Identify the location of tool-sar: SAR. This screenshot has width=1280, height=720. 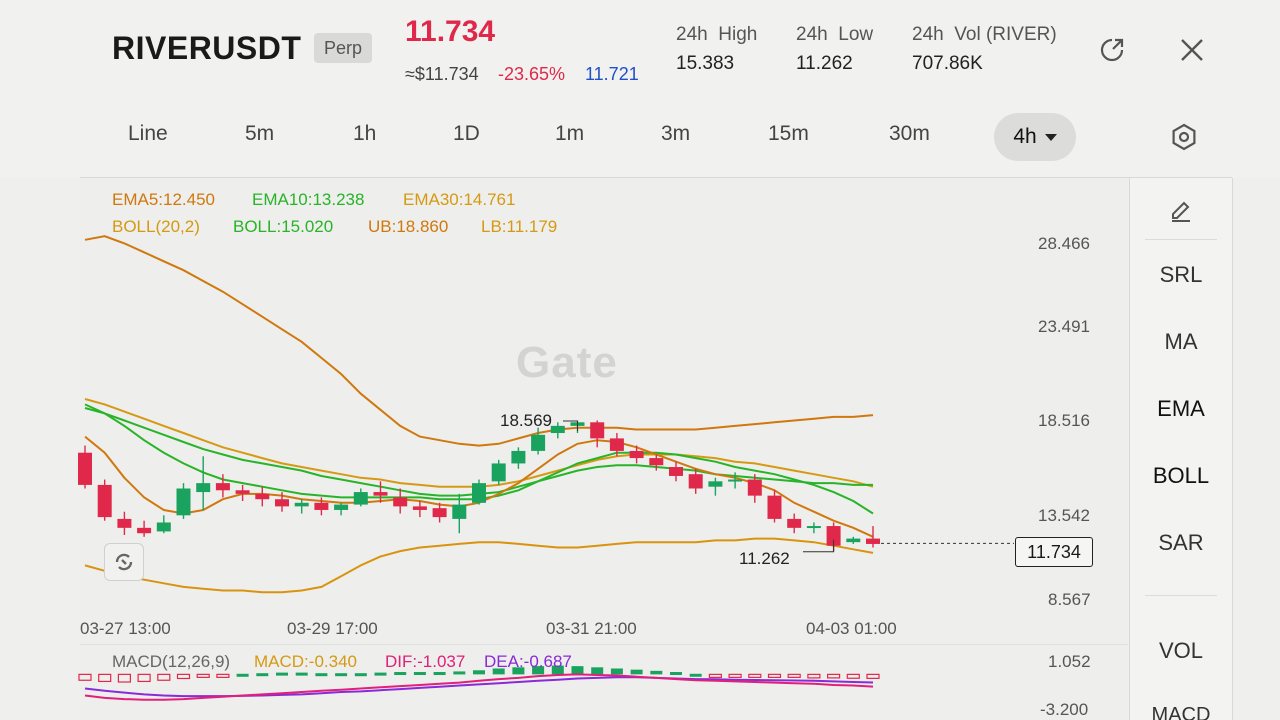
(1181, 542).